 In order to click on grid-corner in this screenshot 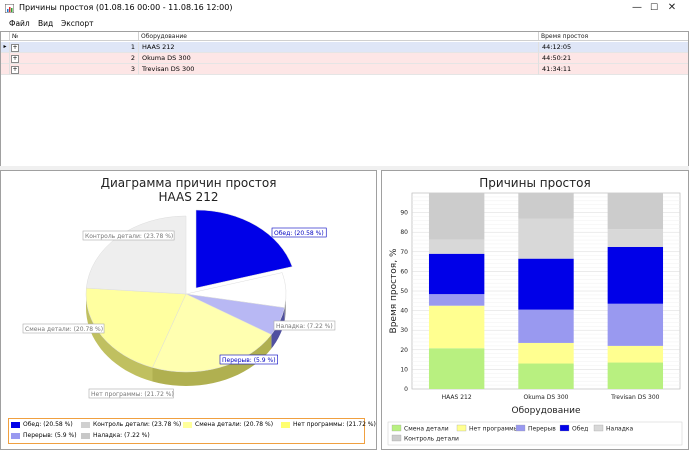, I will do `click(5, 36)`.